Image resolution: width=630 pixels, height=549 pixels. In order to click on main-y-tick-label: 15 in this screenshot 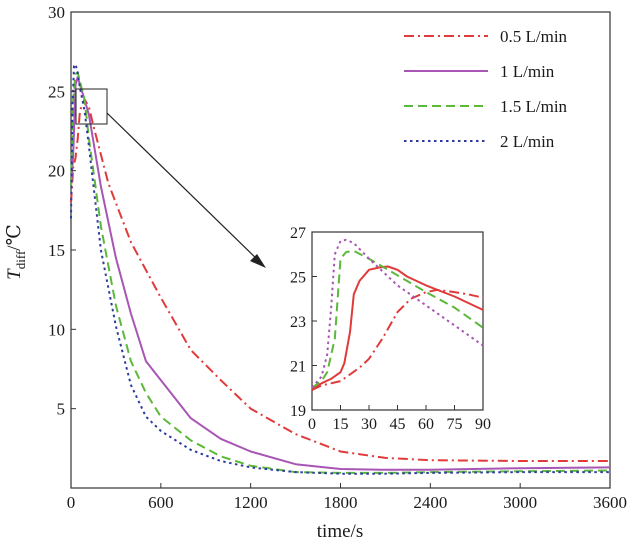, I will do `click(56, 250)`.